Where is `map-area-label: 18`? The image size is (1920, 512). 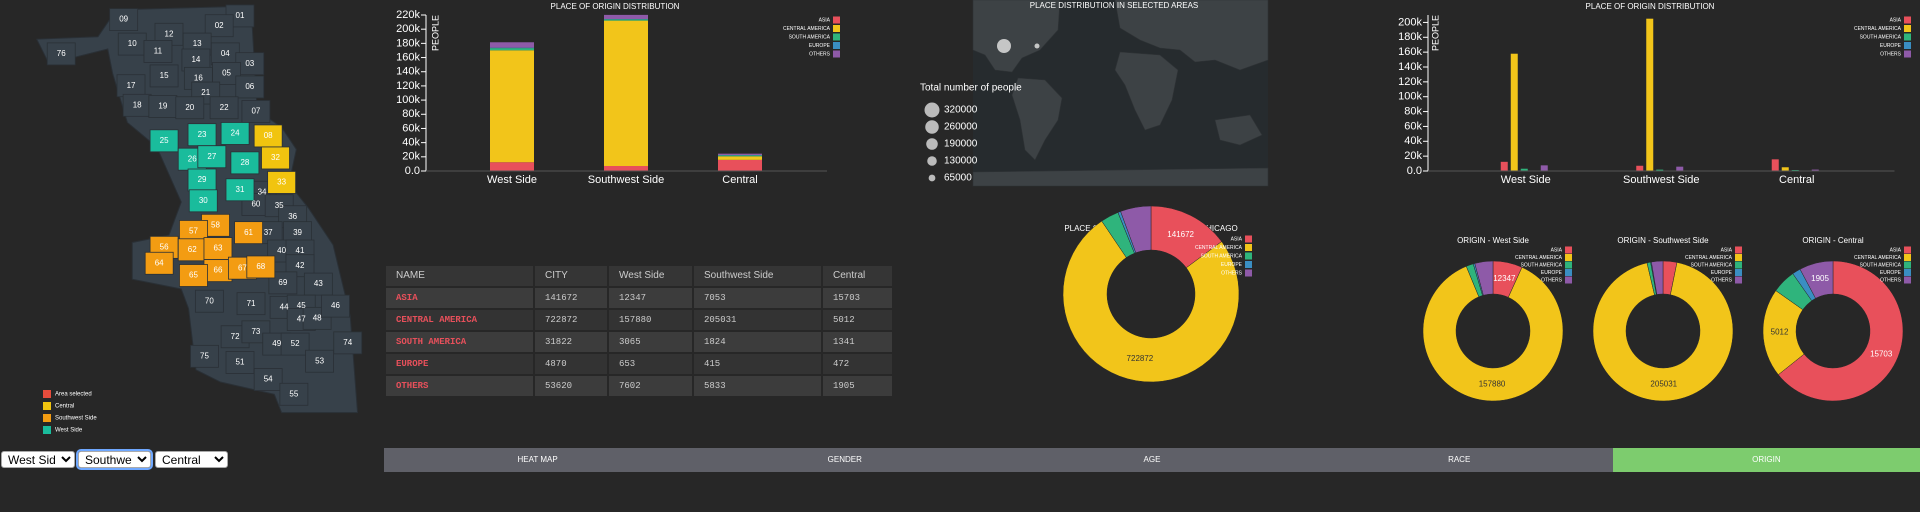 map-area-label: 18 is located at coordinates (137, 104).